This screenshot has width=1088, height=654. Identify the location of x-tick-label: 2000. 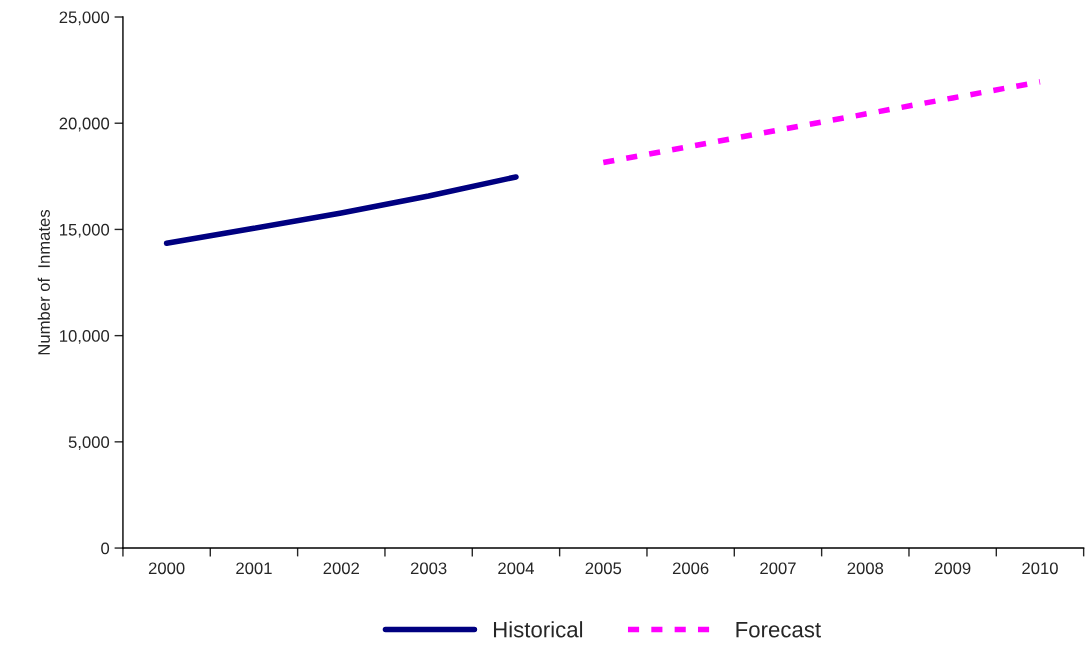
(166, 568).